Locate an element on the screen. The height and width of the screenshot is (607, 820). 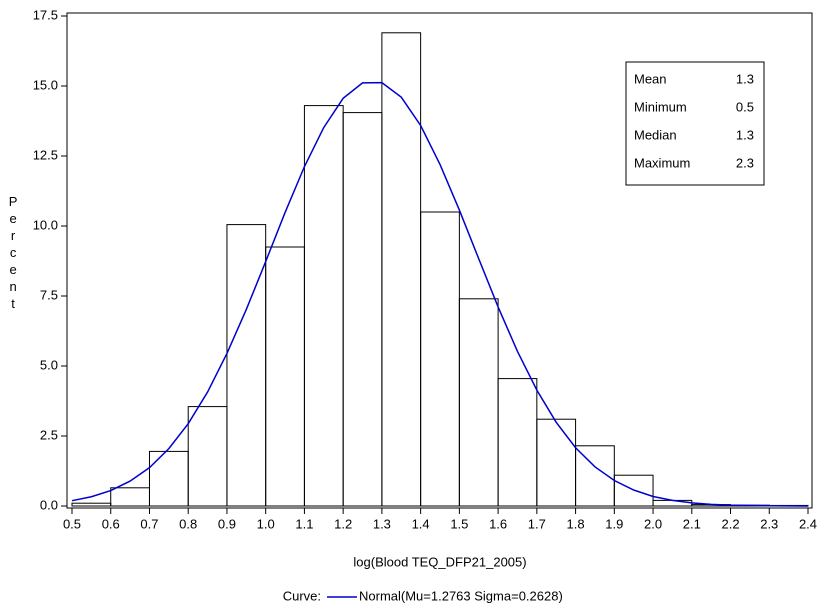
y-tick-label: 12.5 is located at coordinates (45, 154).